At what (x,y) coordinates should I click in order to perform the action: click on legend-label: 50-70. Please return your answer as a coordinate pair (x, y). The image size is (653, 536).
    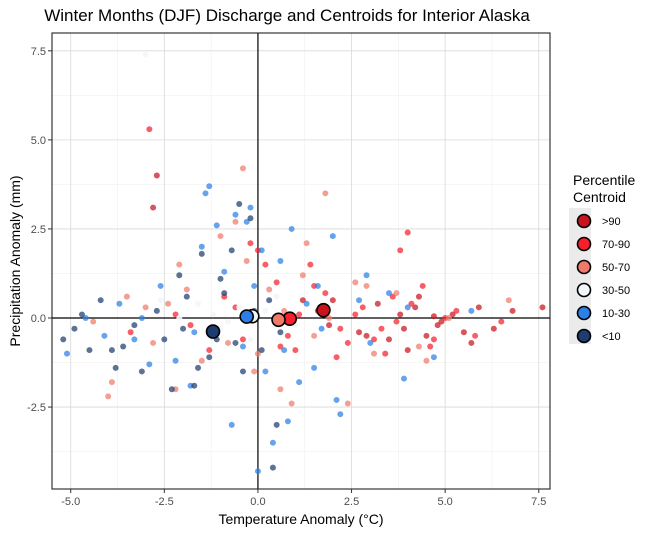
    Looking at the image, I should click on (616, 268).